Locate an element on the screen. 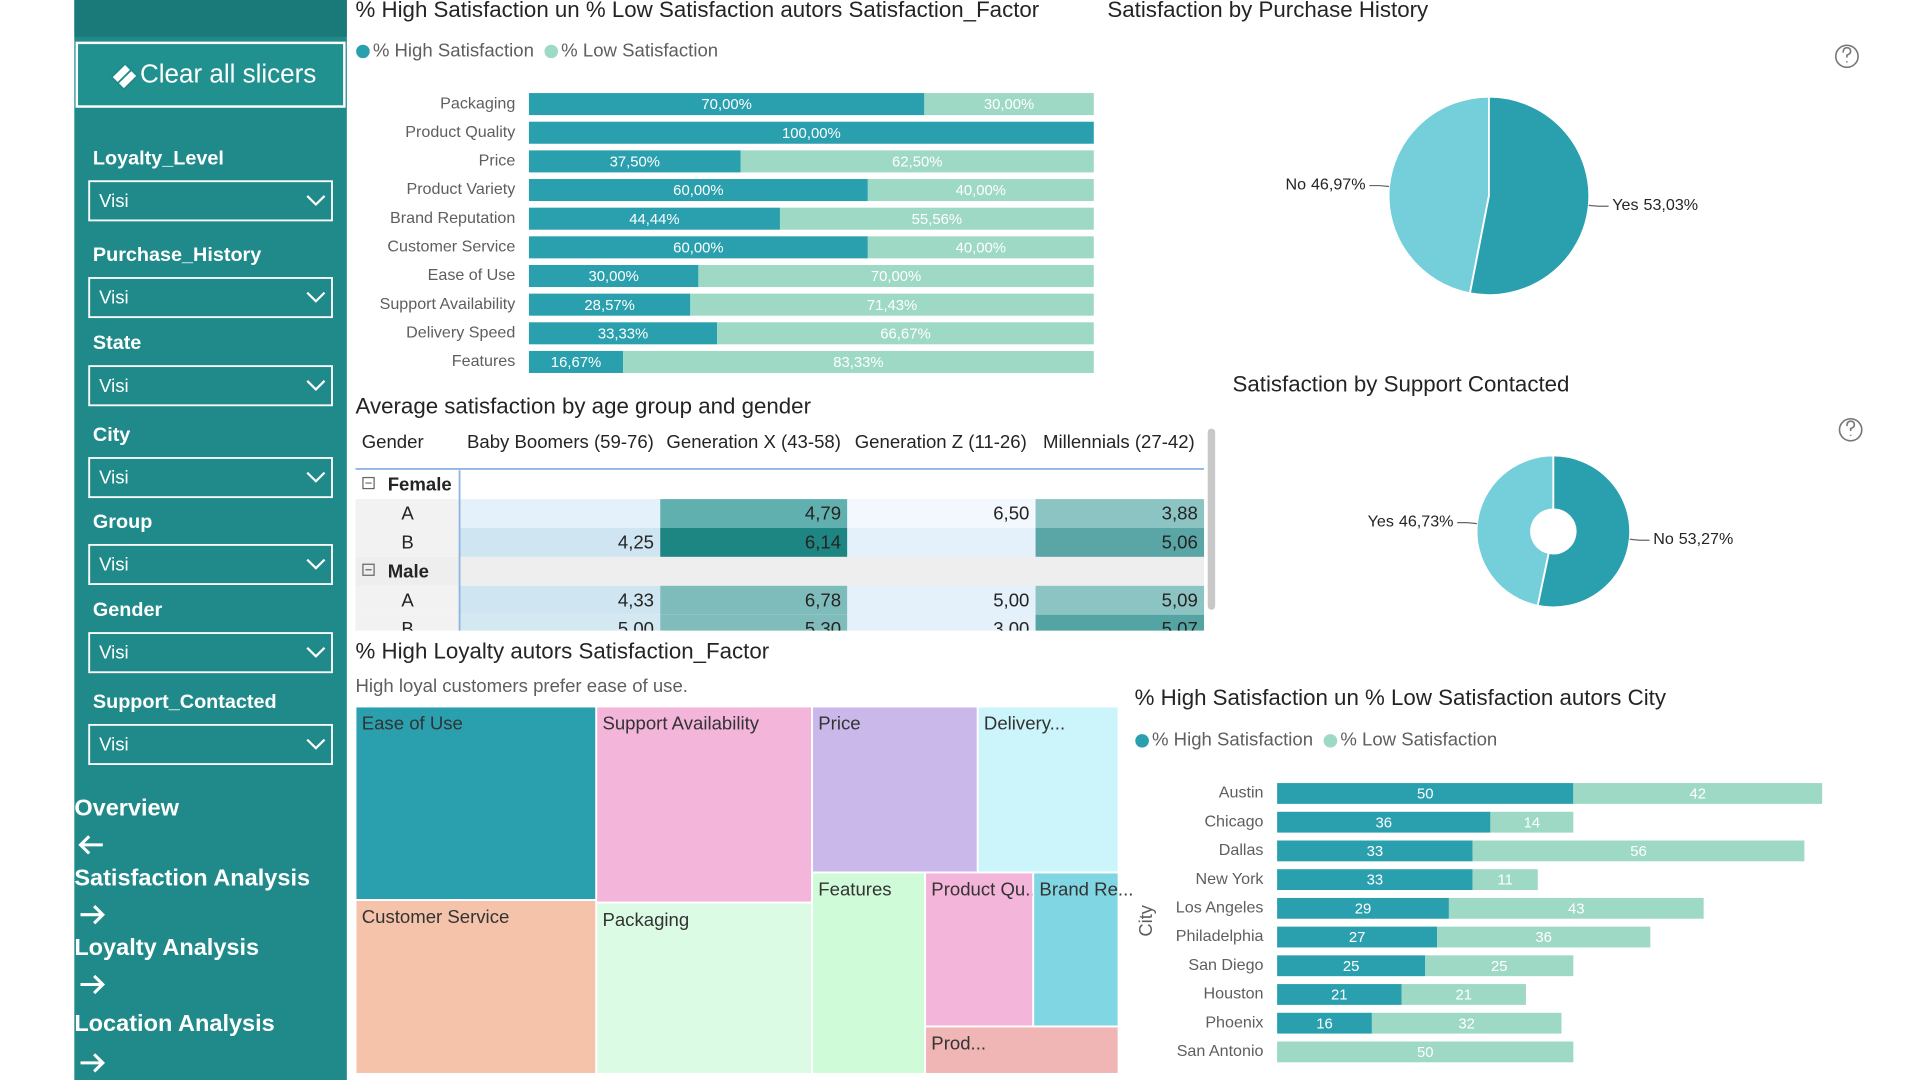 The width and height of the screenshot is (1920, 1080). cell-value: 4,79 is located at coordinates (823, 513).